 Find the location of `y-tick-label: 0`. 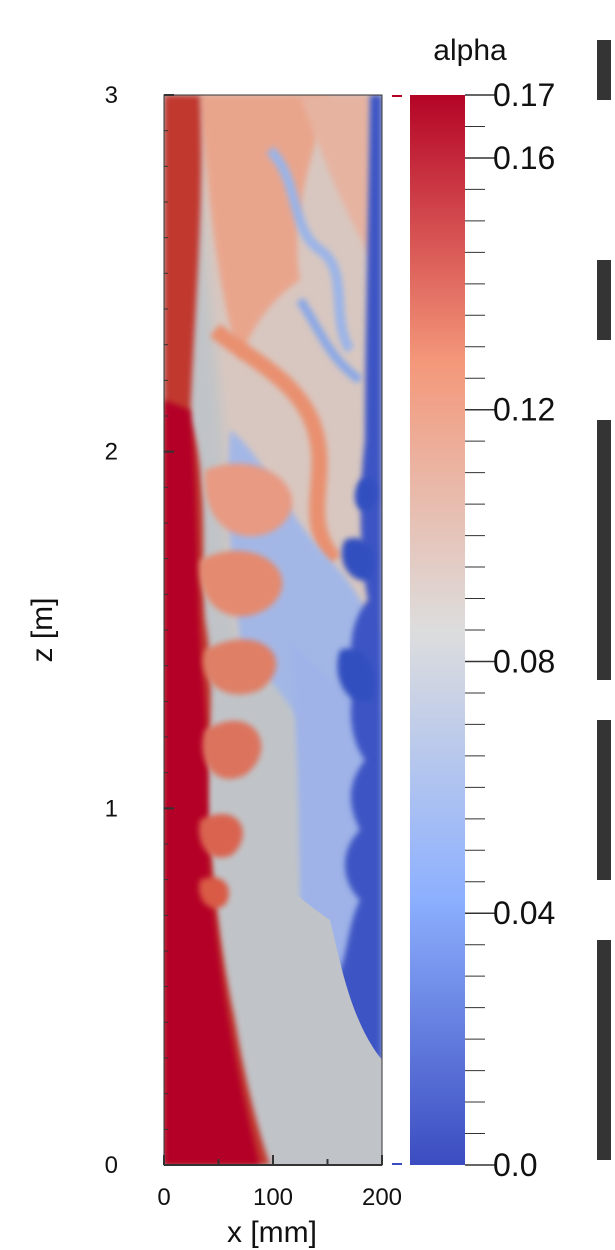

y-tick-label: 0 is located at coordinates (111, 1165).